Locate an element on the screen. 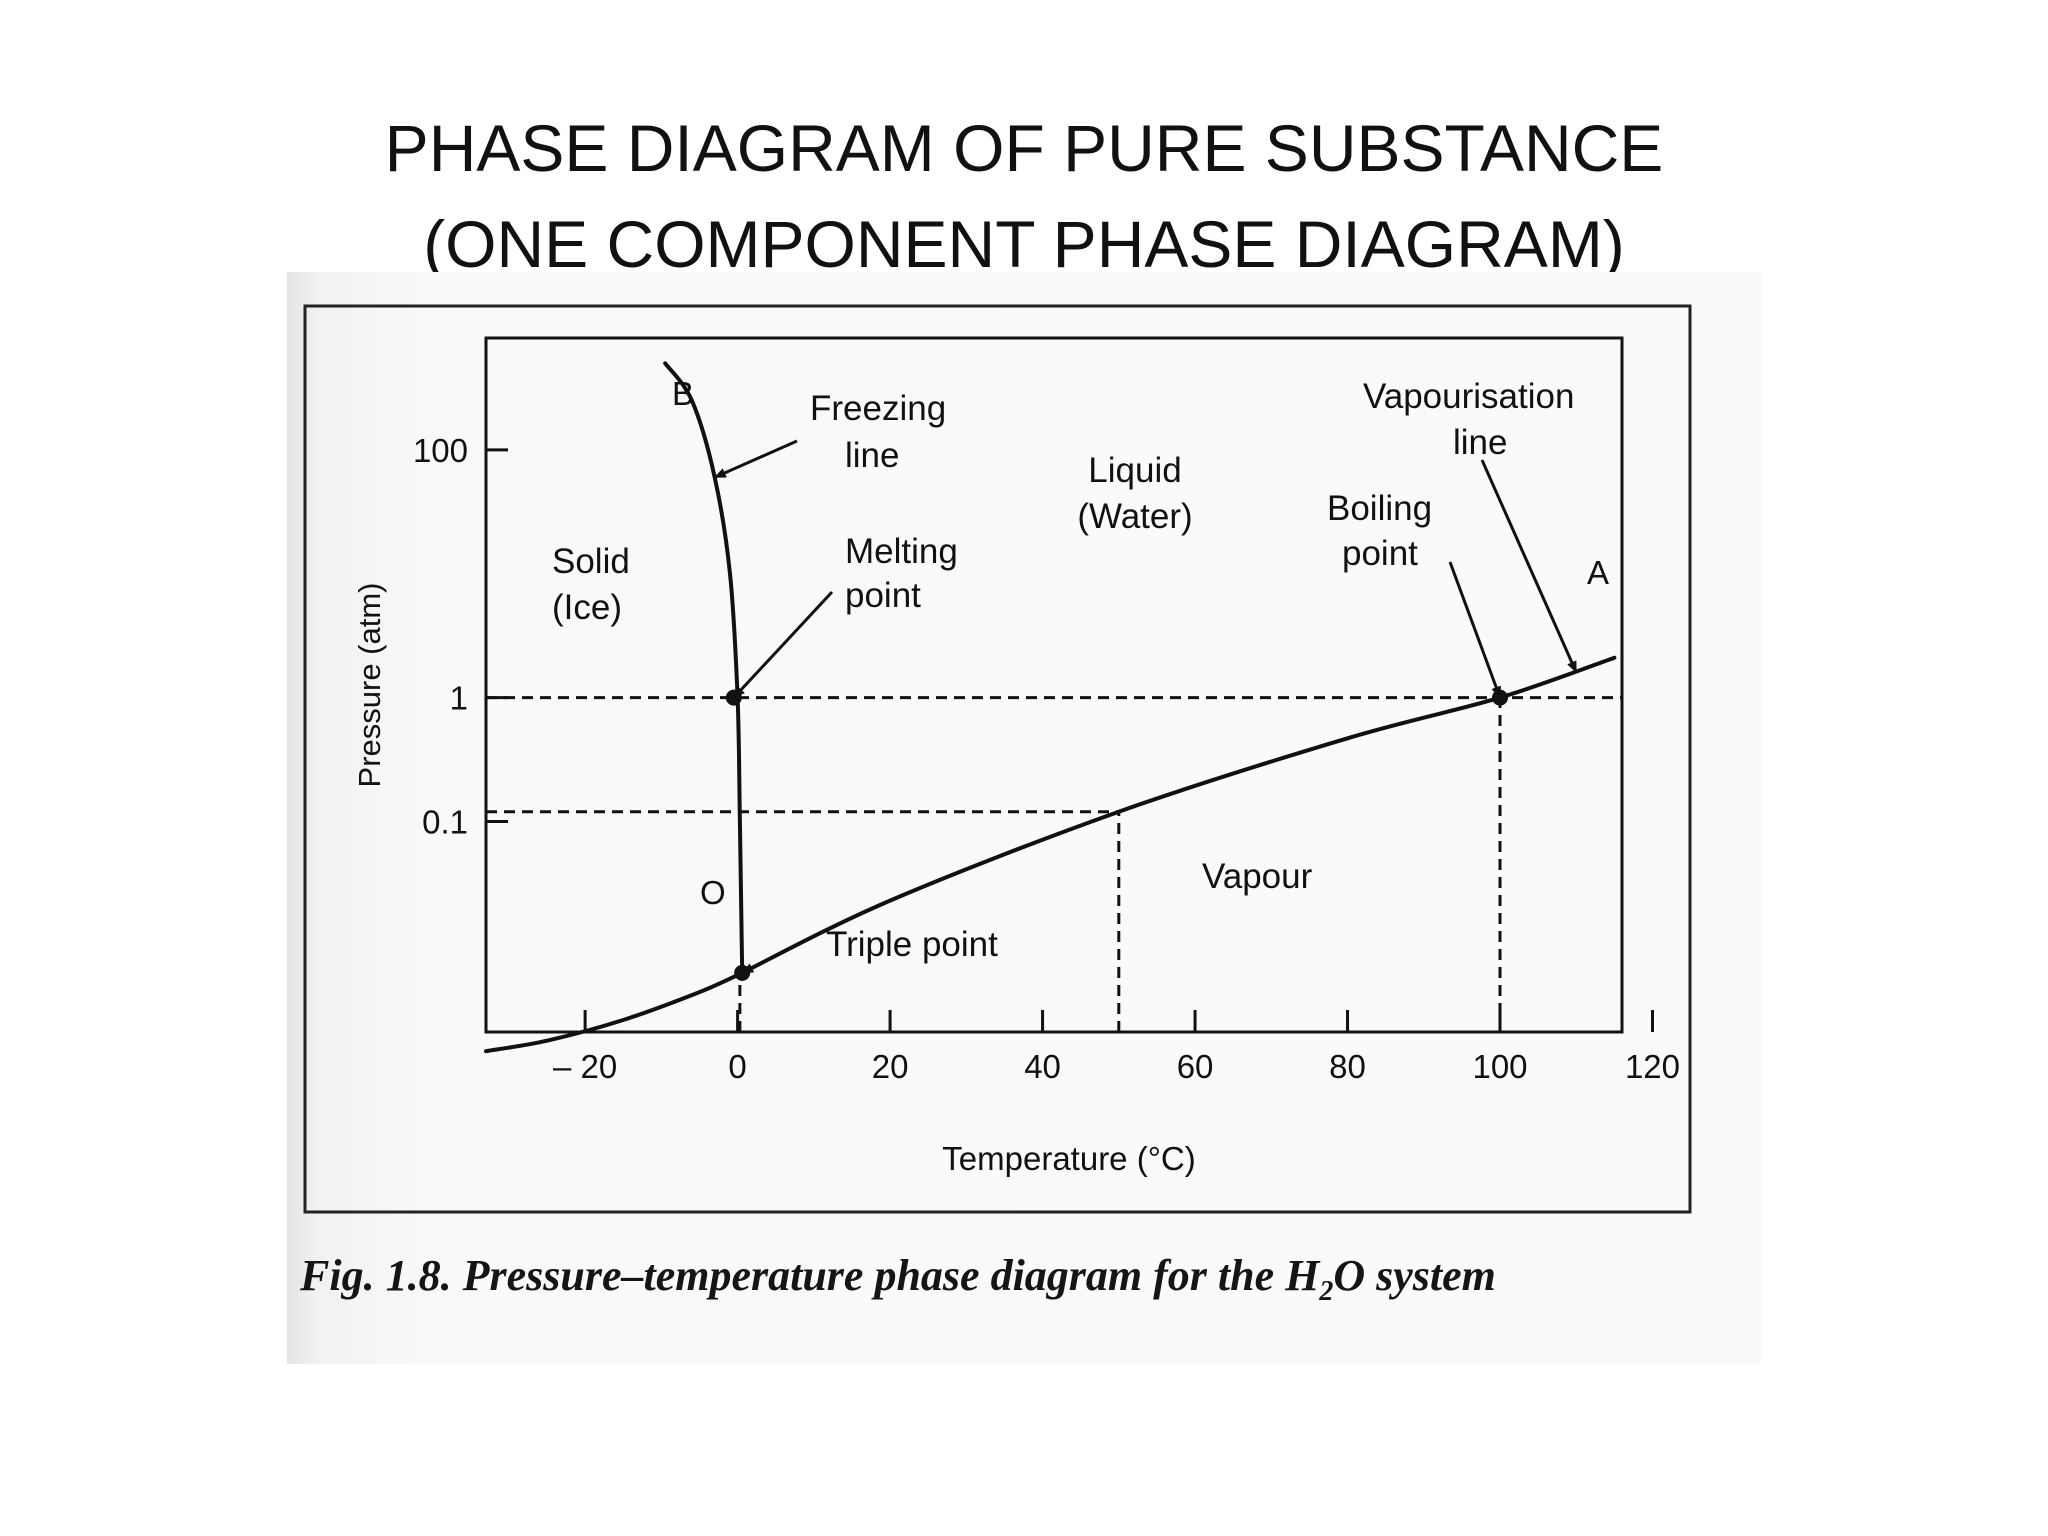 The height and width of the screenshot is (1536, 2048). x-tick-label-80: 80 is located at coordinates (1347, 1066).